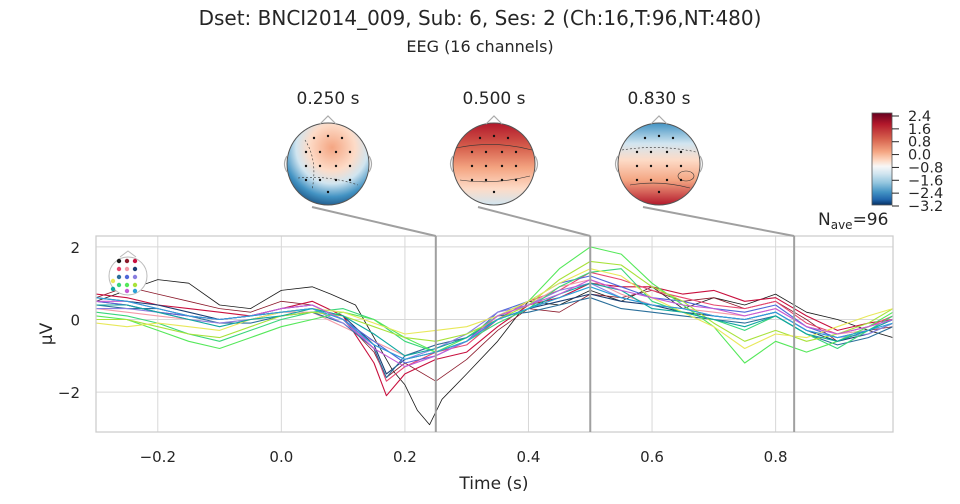 This screenshot has width=960, height=504. What do you see at coordinates (659, 99) in the screenshot?
I see `topomap-time-label: 0.830 s` at bounding box center [659, 99].